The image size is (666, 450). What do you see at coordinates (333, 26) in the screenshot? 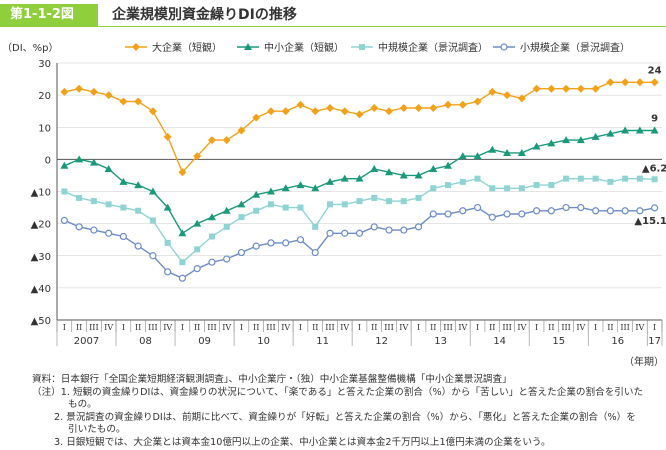
I see `header-rule` at bounding box center [333, 26].